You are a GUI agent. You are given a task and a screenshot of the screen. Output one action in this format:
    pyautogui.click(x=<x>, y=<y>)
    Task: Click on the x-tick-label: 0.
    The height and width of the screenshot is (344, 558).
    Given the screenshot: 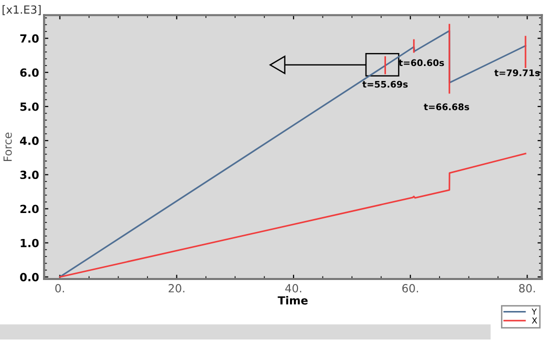 What is the action you would take?
    pyautogui.click(x=59, y=288)
    